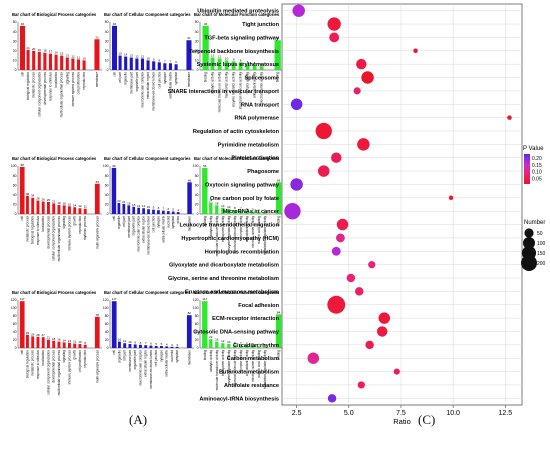  What do you see at coordinates (69, 233) in the screenshot?
I see `category-label: immune system process` at bounding box center [69, 233].